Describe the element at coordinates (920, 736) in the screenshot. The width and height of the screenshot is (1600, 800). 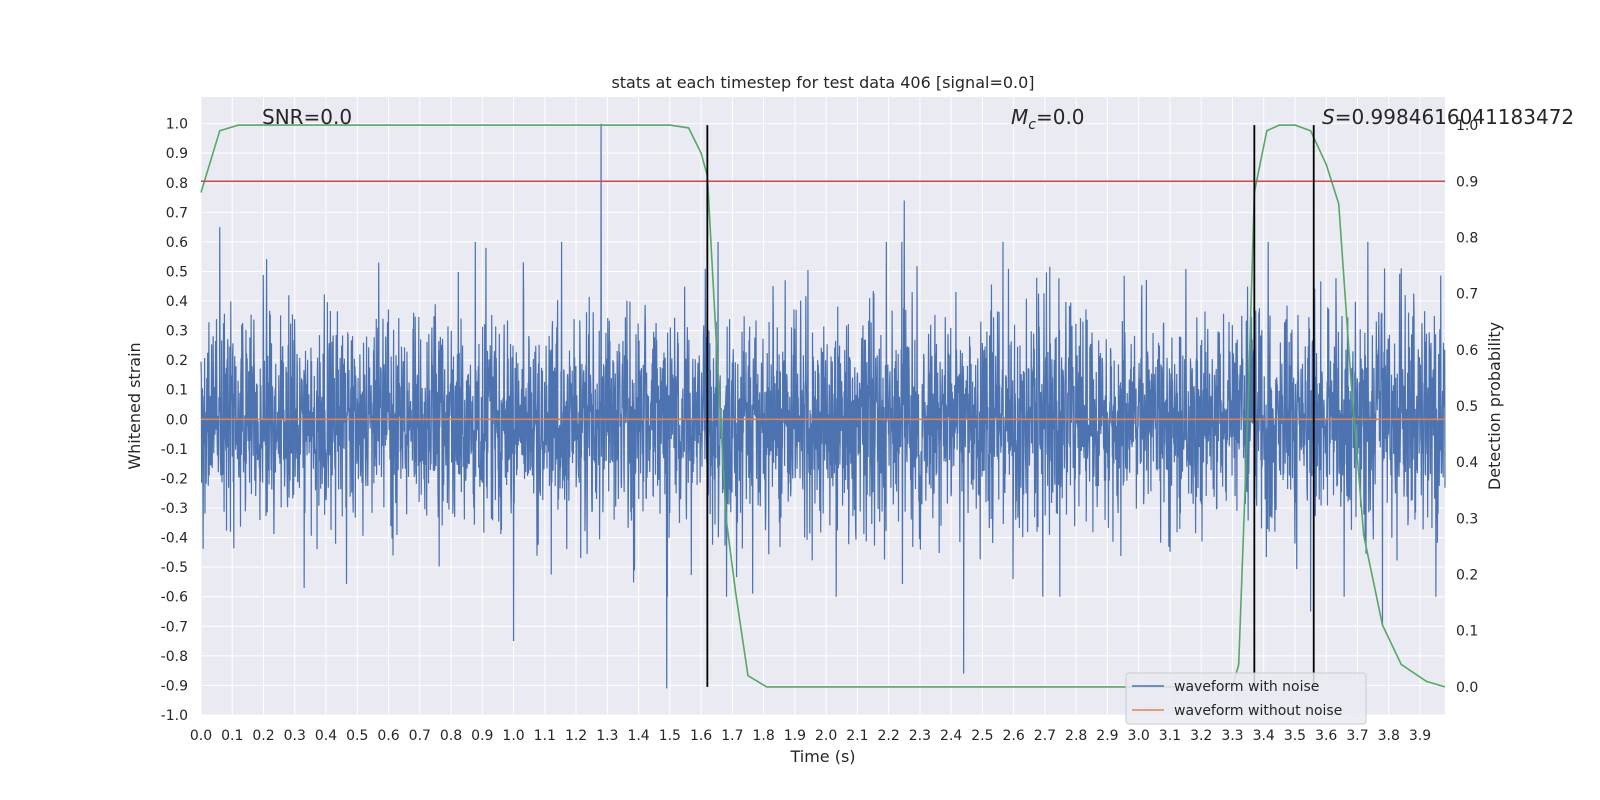
I see `x-tick-label: 2.3` at that location.